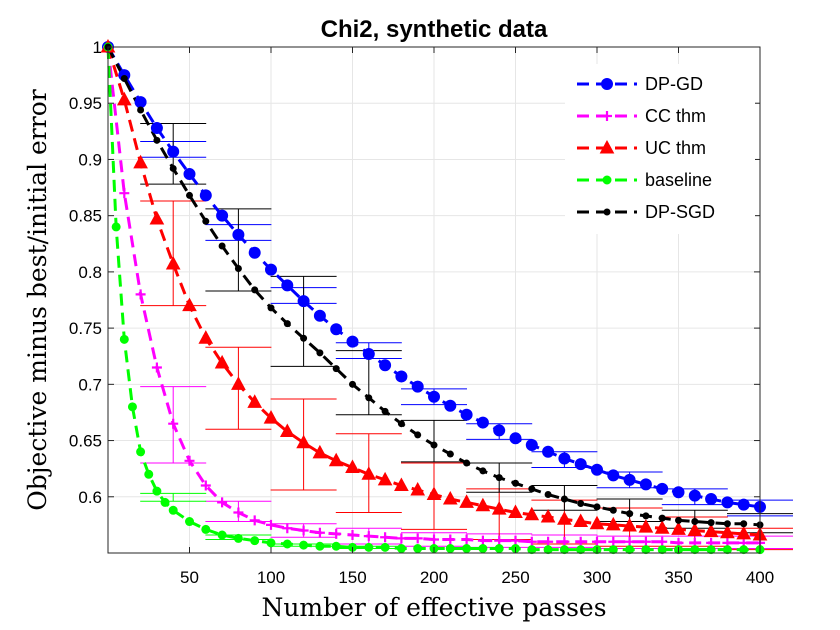 Image resolution: width=840 pixels, height=630 pixels. I want to click on x-tick-label: 150, so click(352, 577).